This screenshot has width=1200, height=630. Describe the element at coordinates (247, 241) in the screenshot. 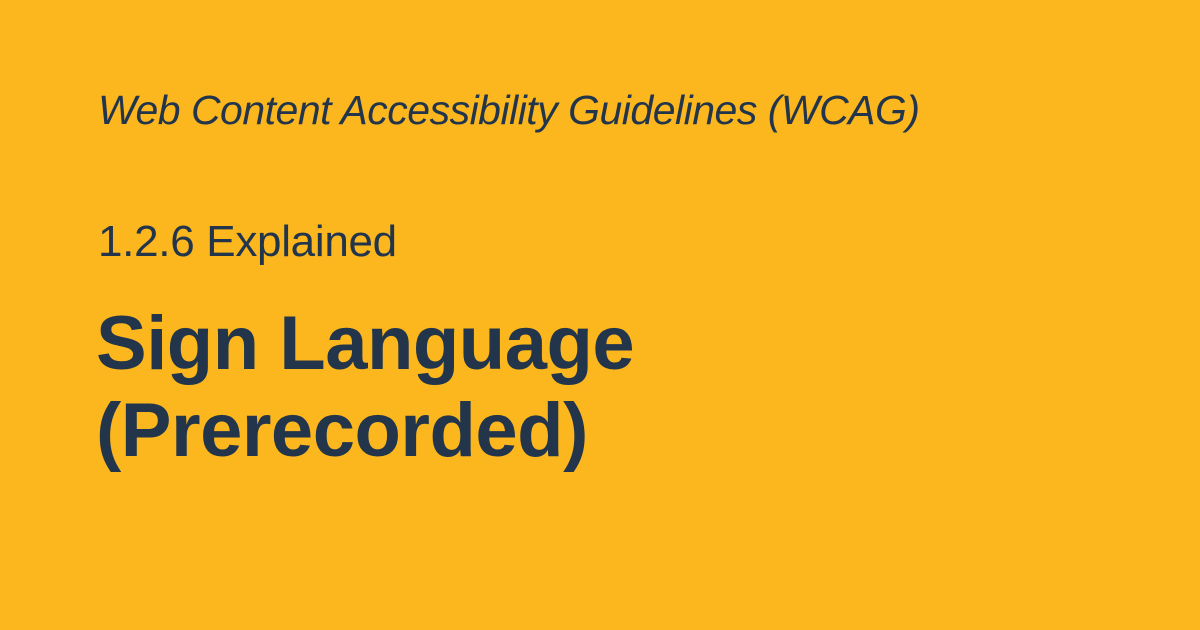

I see `criterion-subtitle: 1.2.6 Explained` at that location.